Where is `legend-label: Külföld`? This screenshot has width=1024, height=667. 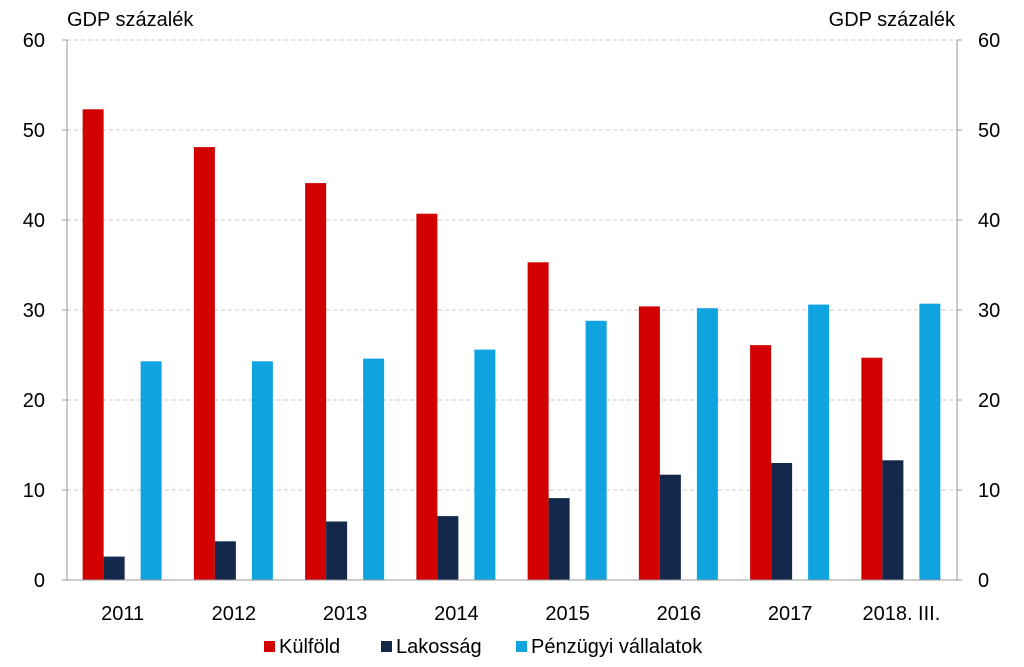
legend-label: Külföld is located at coordinates (309, 647).